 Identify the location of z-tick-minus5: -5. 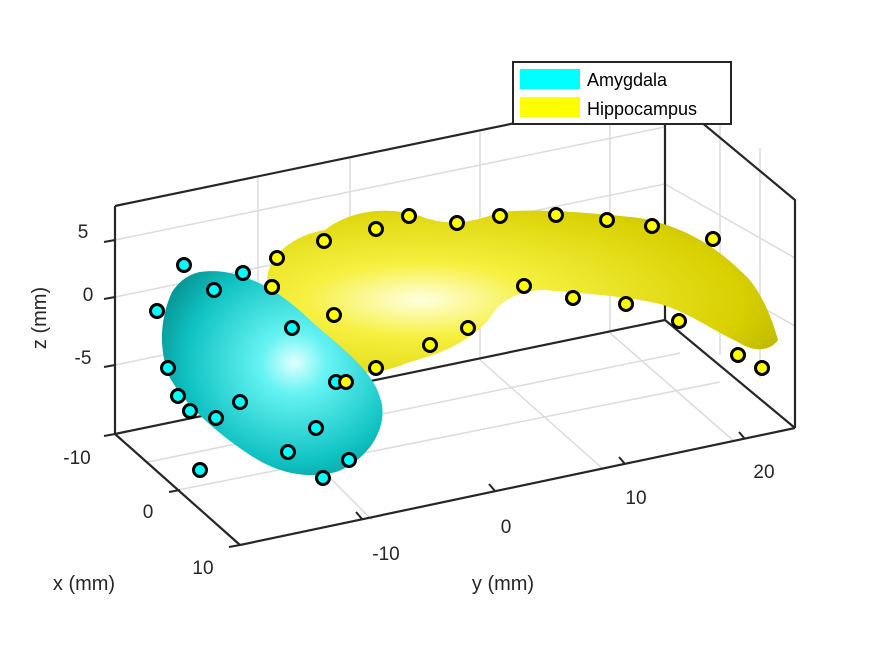
(83, 358).